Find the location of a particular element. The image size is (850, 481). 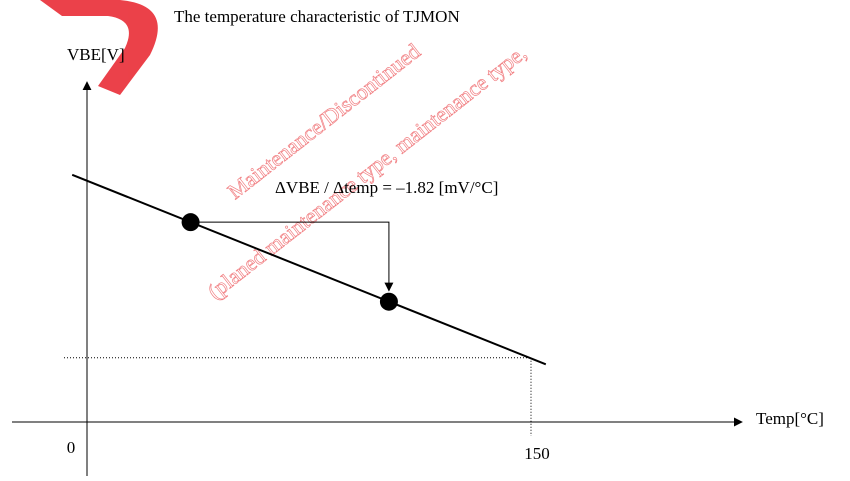

watermark-big-letter is located at coordinates (99, 47).